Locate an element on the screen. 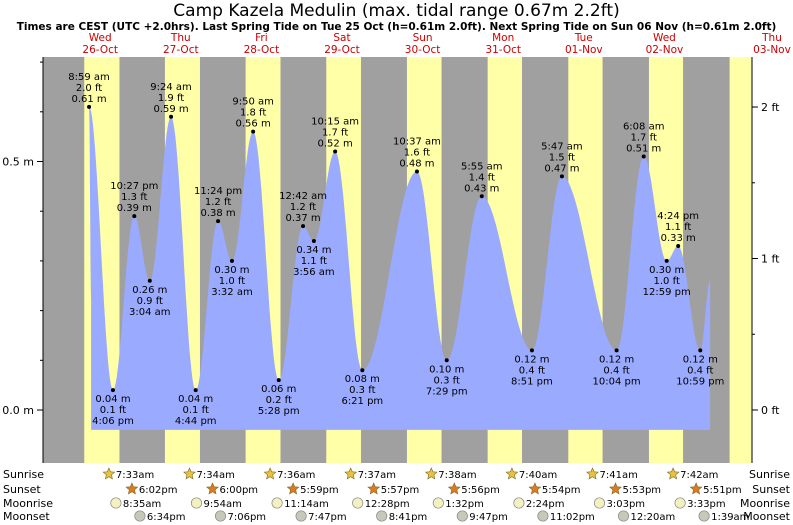  sunrise-time: 7:36am is located at coordinates (296, 475).